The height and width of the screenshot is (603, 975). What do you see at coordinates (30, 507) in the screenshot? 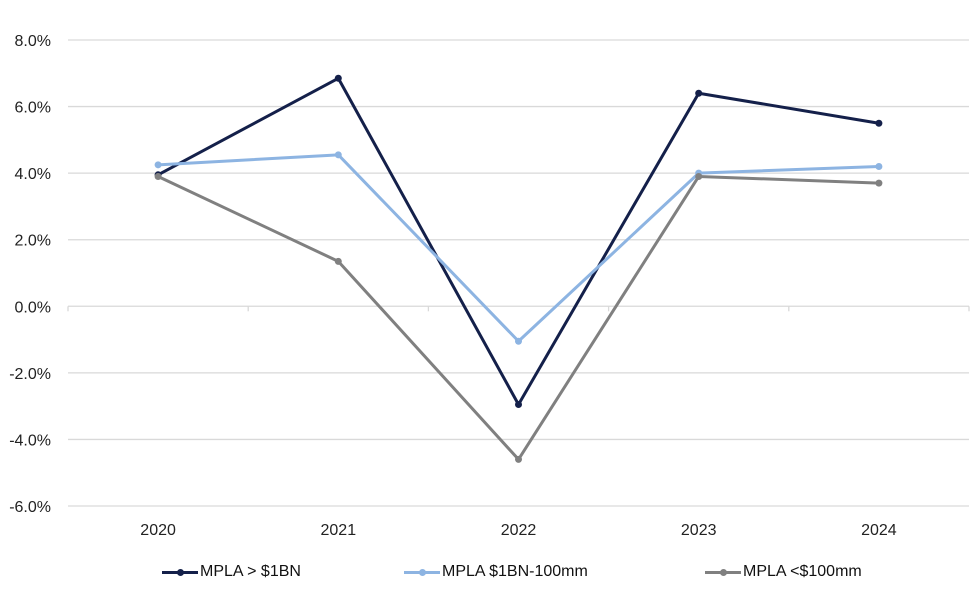
I see `y-tick-label: -6.0%` at bounding box center [30, 507].